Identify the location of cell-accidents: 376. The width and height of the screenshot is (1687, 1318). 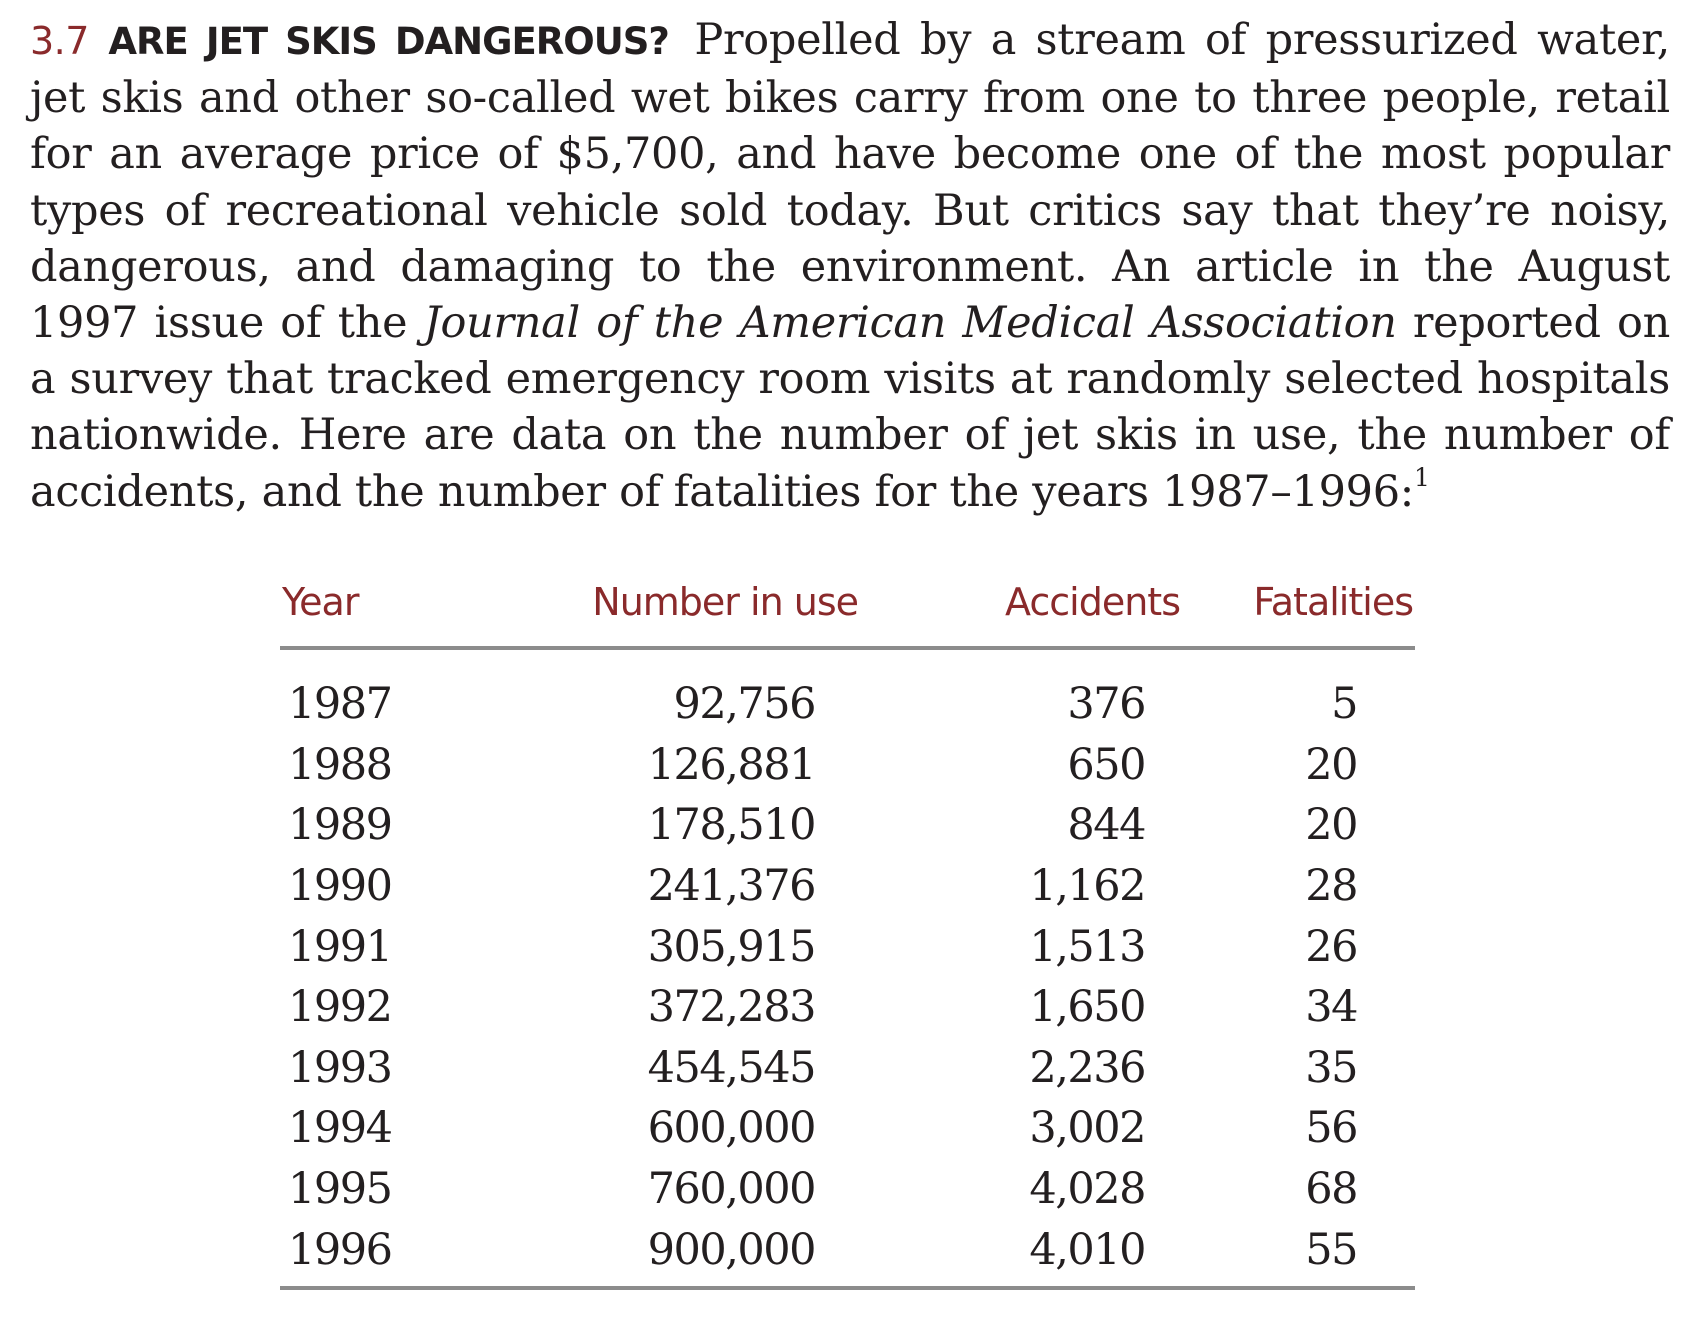
(1106, 704).